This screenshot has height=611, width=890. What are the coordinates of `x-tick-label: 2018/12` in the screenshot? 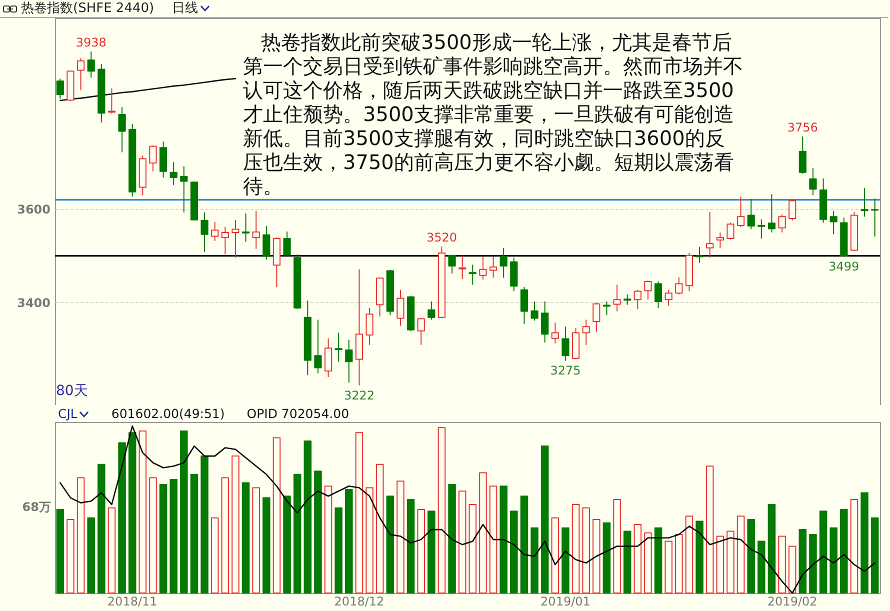 It's located at (359, 601).